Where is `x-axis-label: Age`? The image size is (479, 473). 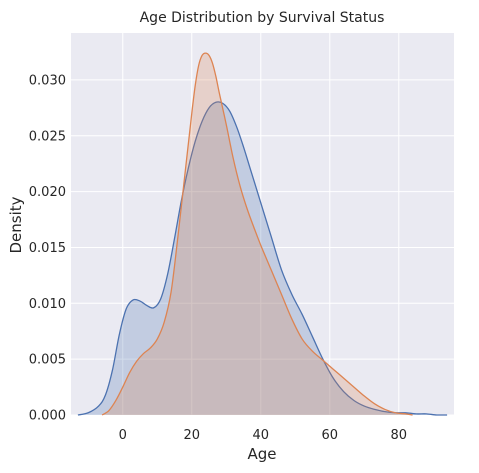 x-axis-label: Age is located at coordinates (261, 454).